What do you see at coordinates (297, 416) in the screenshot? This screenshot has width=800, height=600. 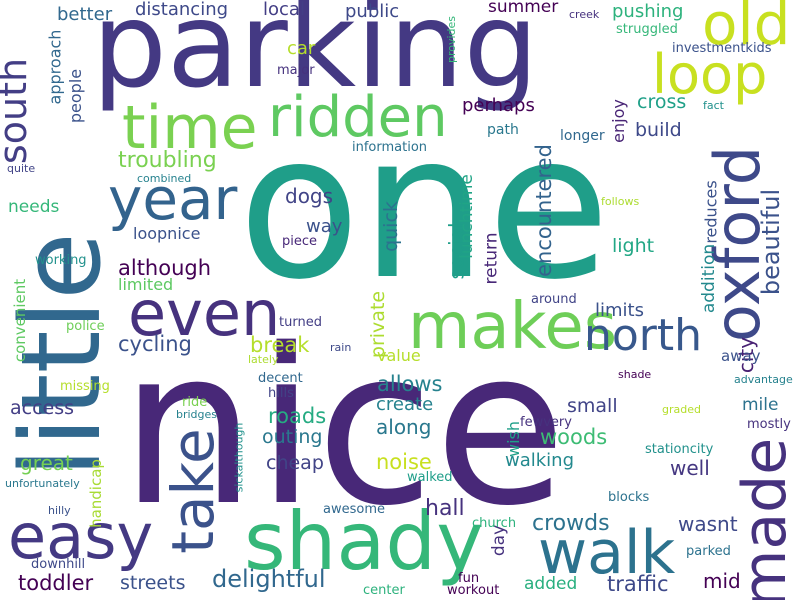 I see `word-roads: roads` at bounding box center [297, 416].